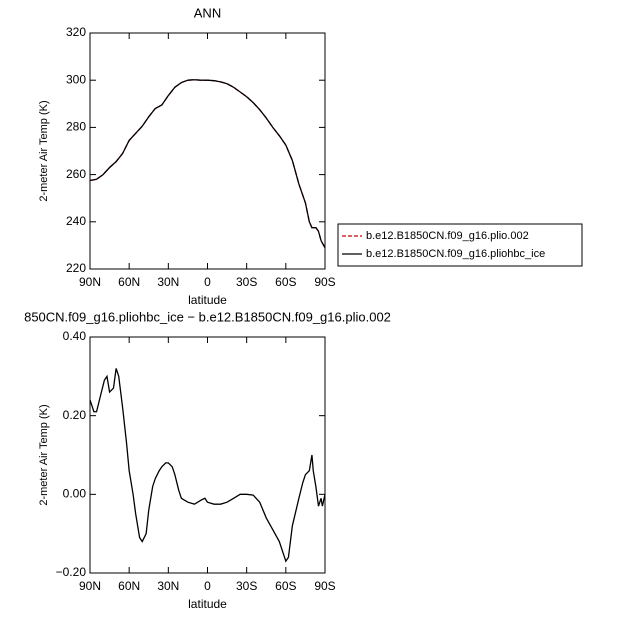 This screenshot has height=618, width=618. Describe the element at coordinates (76, 79) in the screenshot. I see `y-tick-label: 300` at that location.